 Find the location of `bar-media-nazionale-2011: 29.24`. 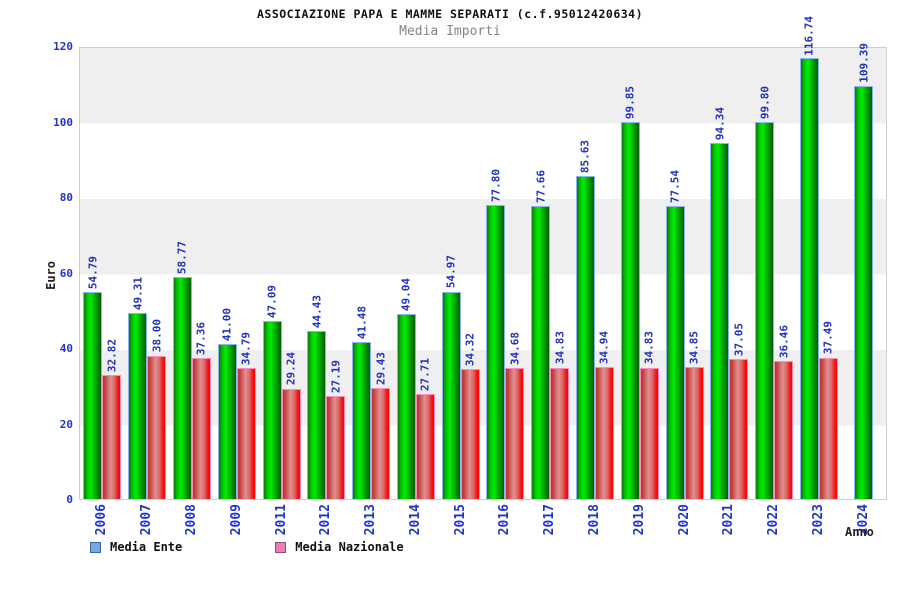

bar-media-nazionale-2011: 29.24 is located at coordinates (291, 425).